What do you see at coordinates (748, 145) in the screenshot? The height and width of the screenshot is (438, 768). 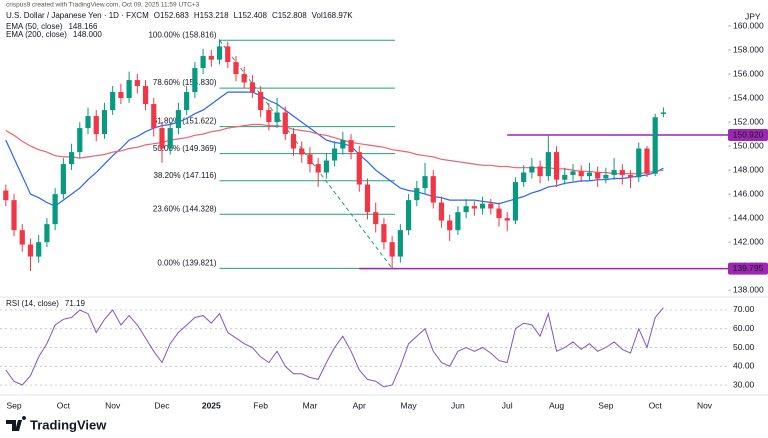 I see `y-tick-label: 150.000` at bounding box center [748, 145].